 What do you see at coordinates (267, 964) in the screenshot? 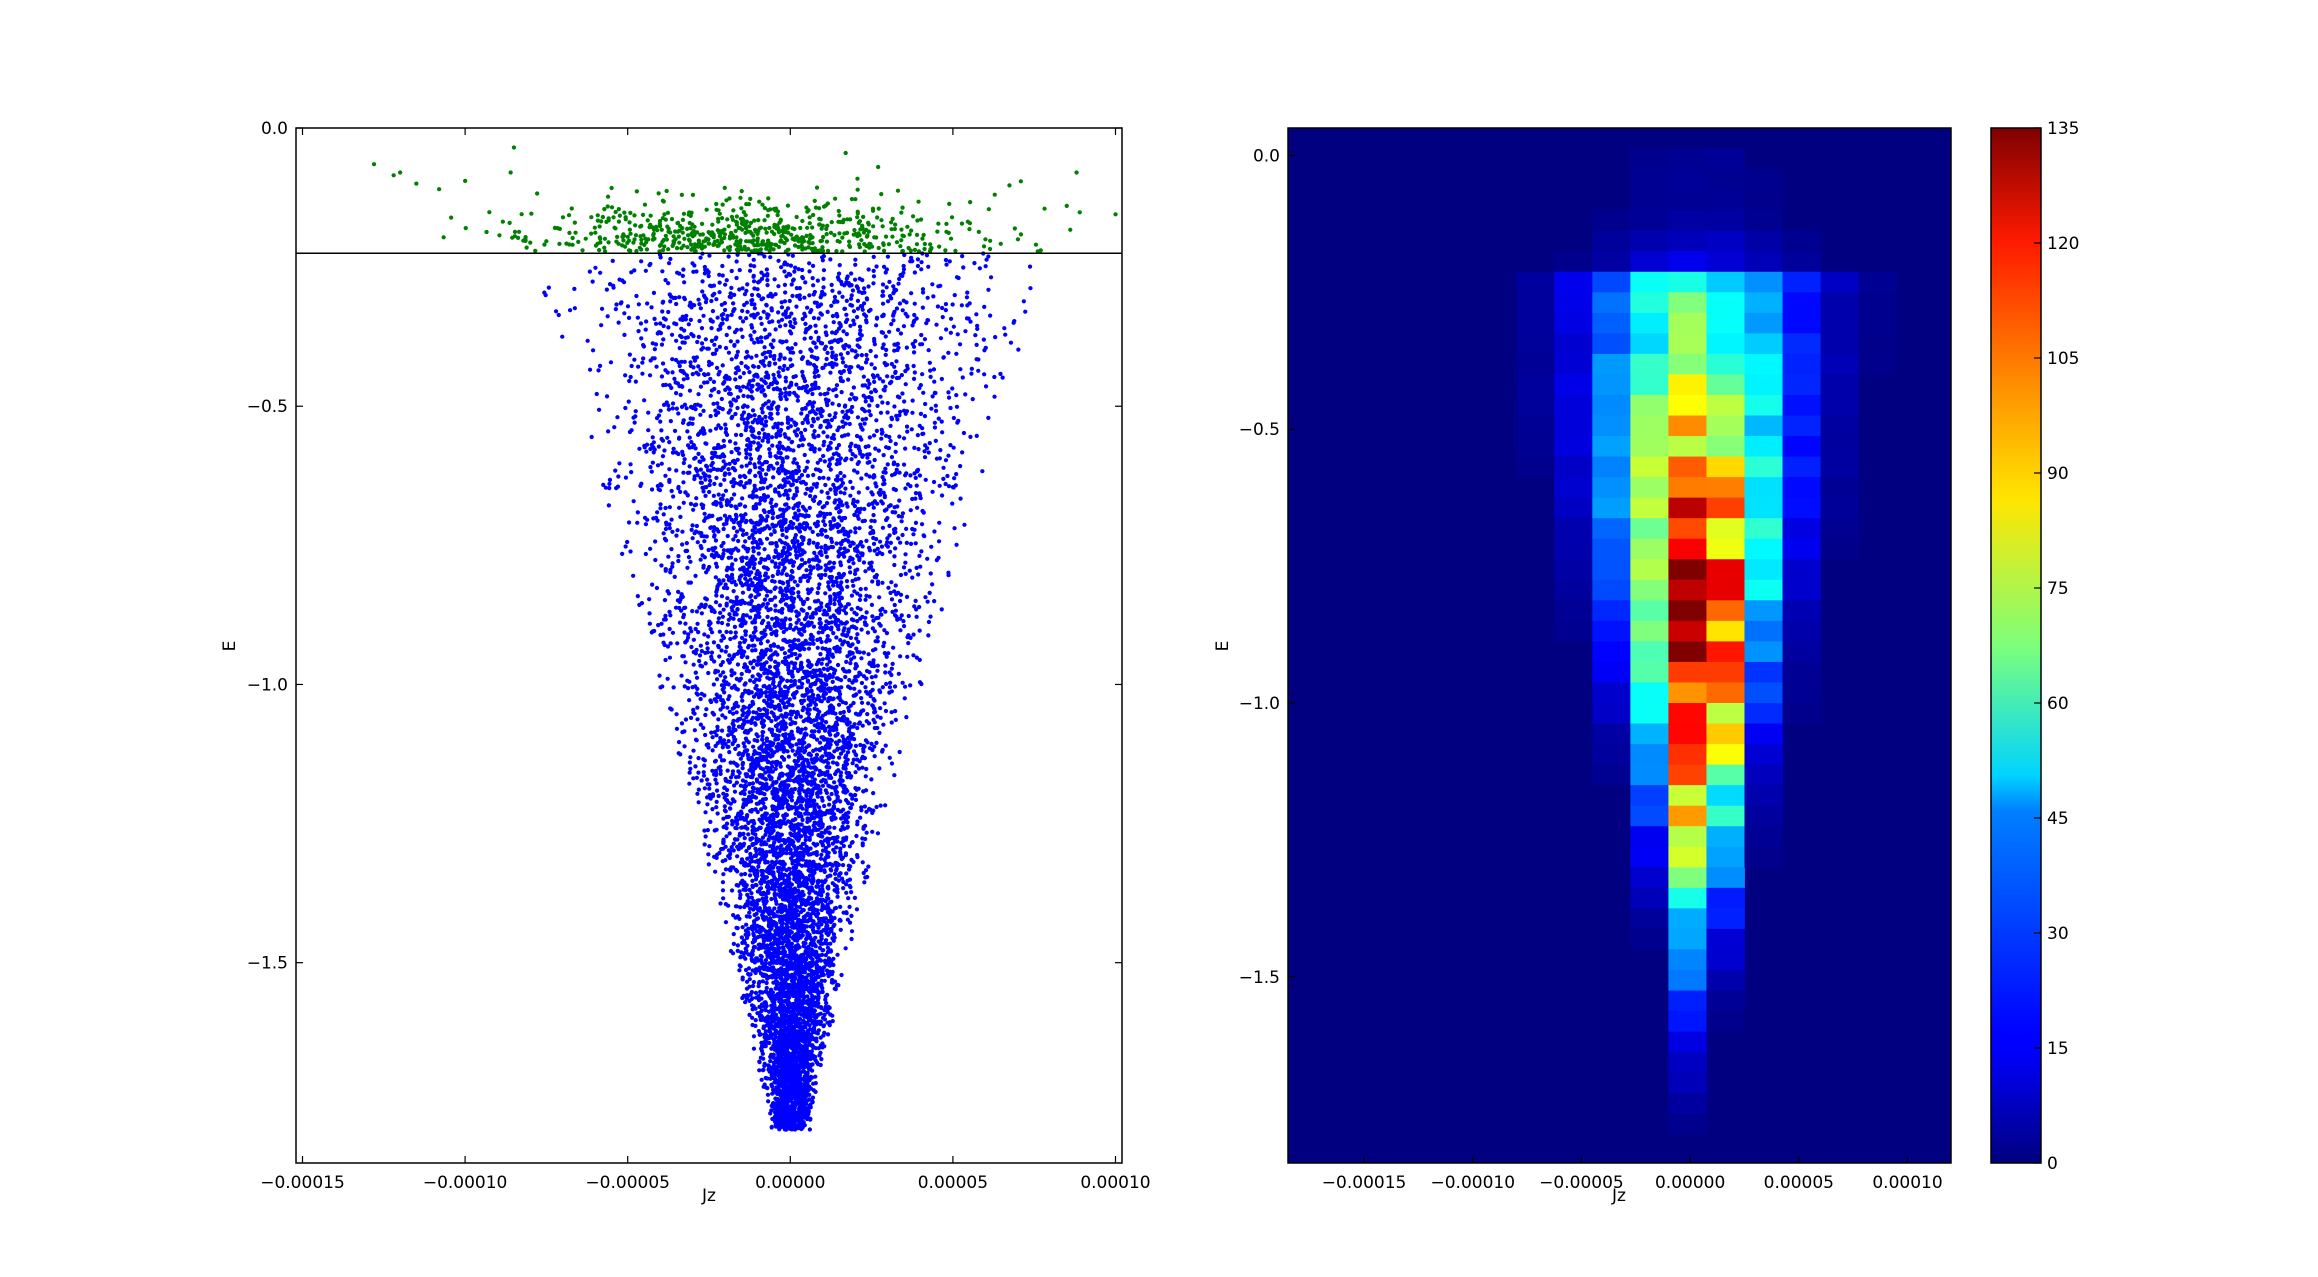
I see `scatter-y-tick-label: −1.5` at bounding box center [267, 964].